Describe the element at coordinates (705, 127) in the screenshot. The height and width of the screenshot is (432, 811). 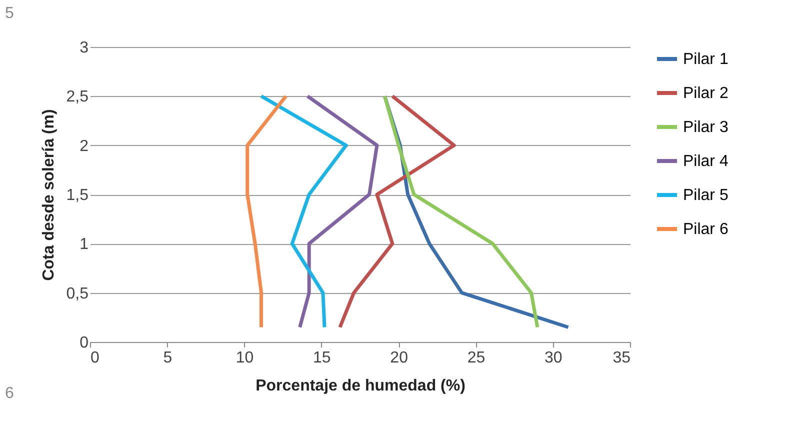
I see `legend-label: Pilar 3` at that location.